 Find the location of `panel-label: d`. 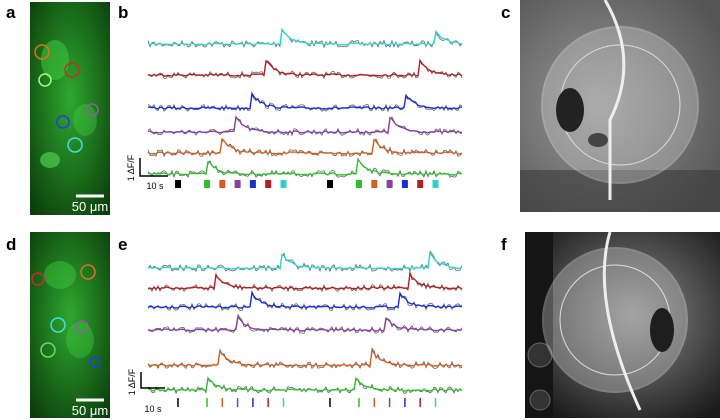

panel-label: d is located at coordinates (11, 244).